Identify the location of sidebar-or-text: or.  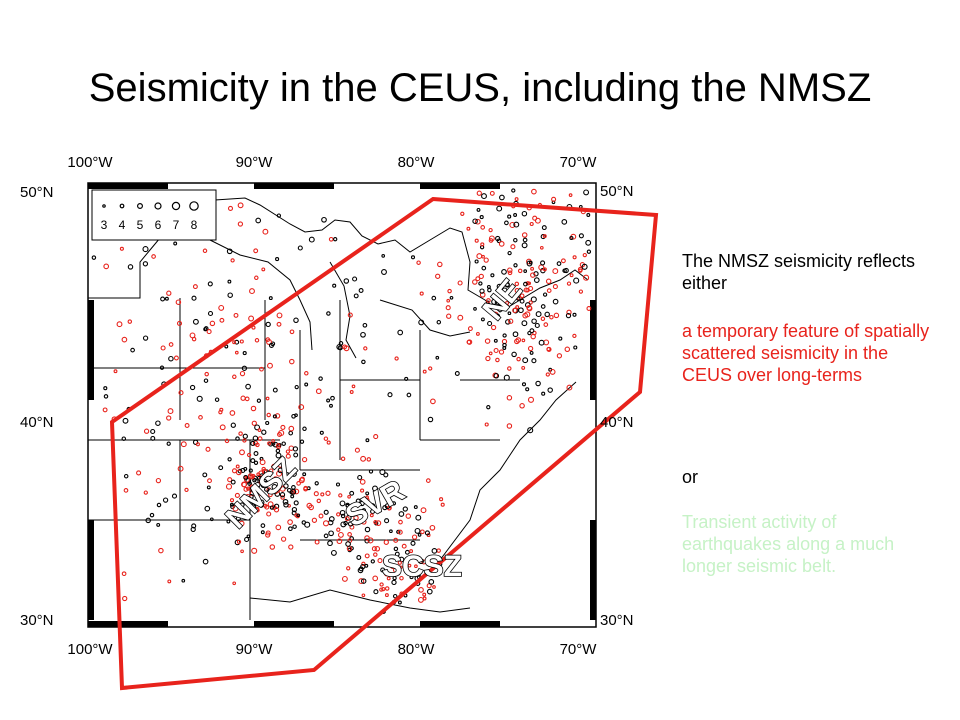
(690, 477).